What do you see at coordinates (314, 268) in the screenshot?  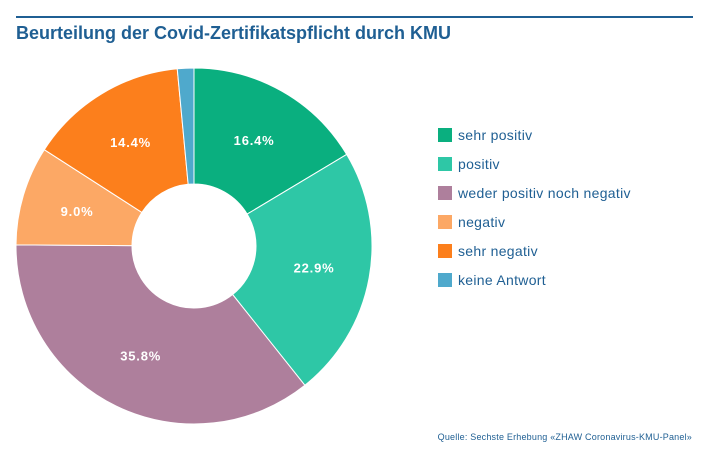 I see `data-label: 22.9%` at bounding box center [314, 268].